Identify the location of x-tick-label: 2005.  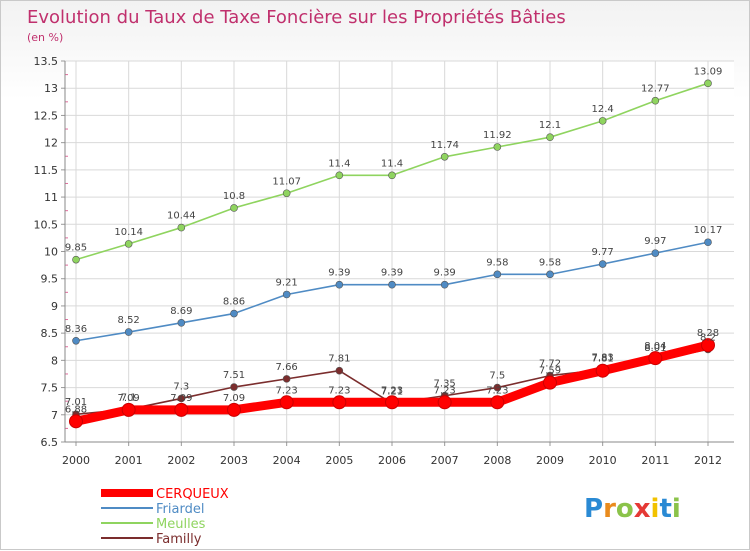
(339, 460).